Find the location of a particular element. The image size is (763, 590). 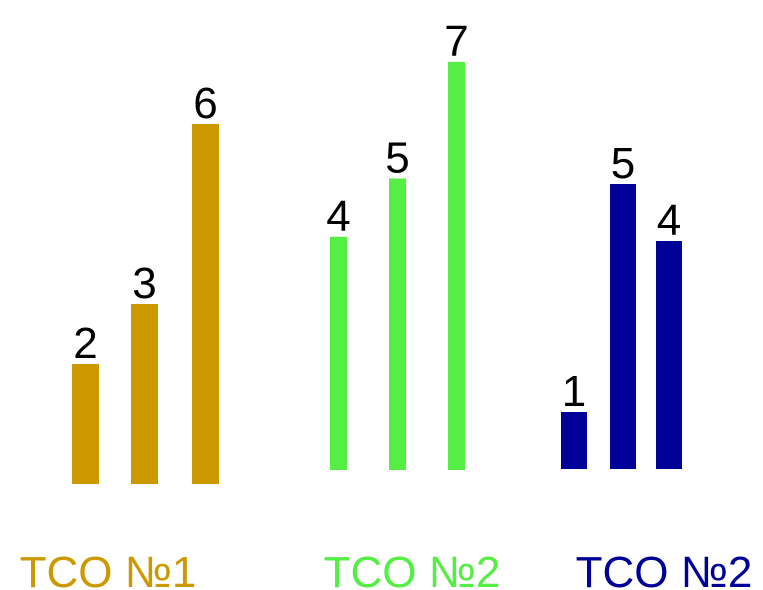

value-label-group-1-item-2: 3 is located at coordinates (144, 283).